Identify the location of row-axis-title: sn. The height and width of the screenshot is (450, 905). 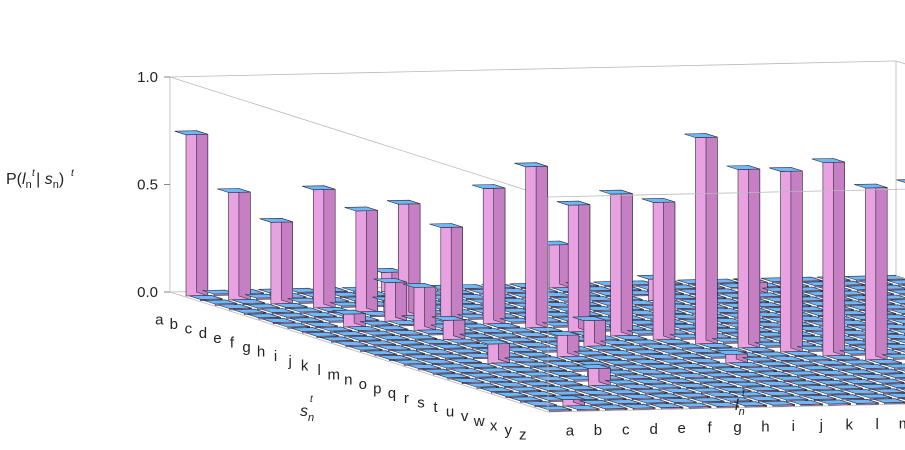
(307, 413).